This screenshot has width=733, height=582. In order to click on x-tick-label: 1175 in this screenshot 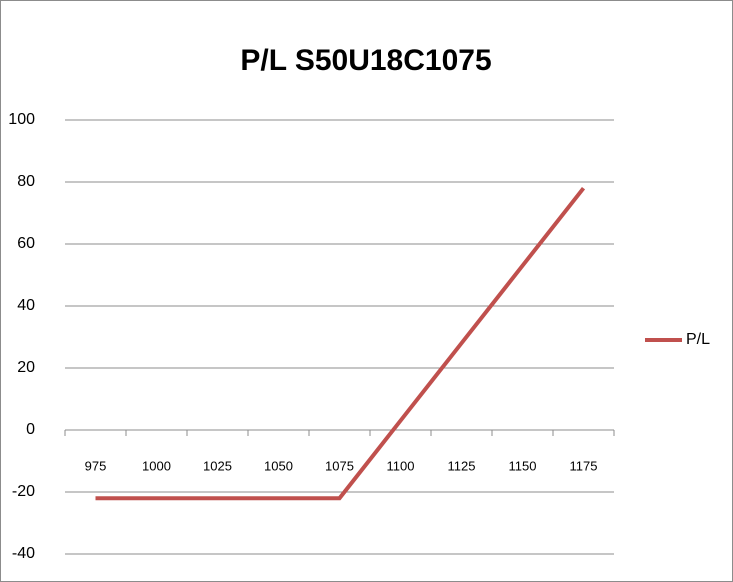, I will do `click(584, 465)`.